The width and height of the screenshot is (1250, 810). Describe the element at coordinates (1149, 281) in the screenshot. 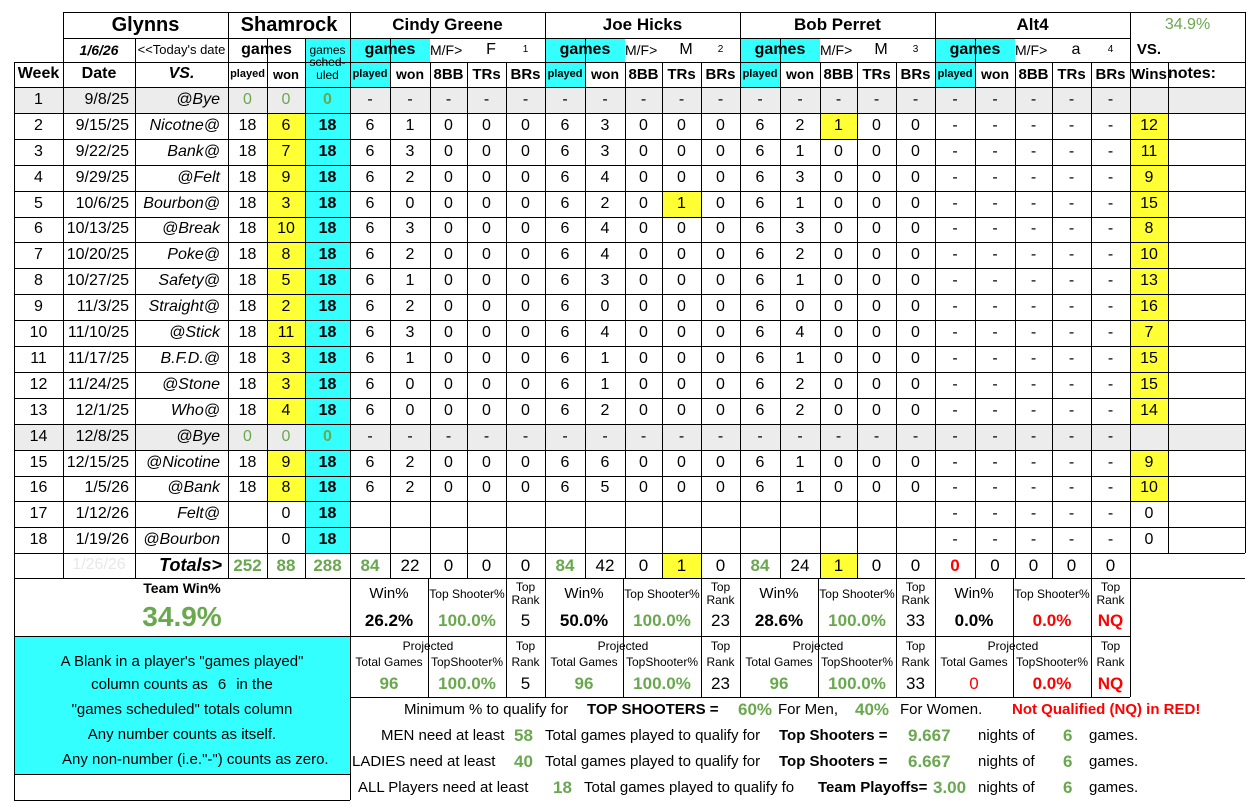

I see `vs-wins: 13` at that location.